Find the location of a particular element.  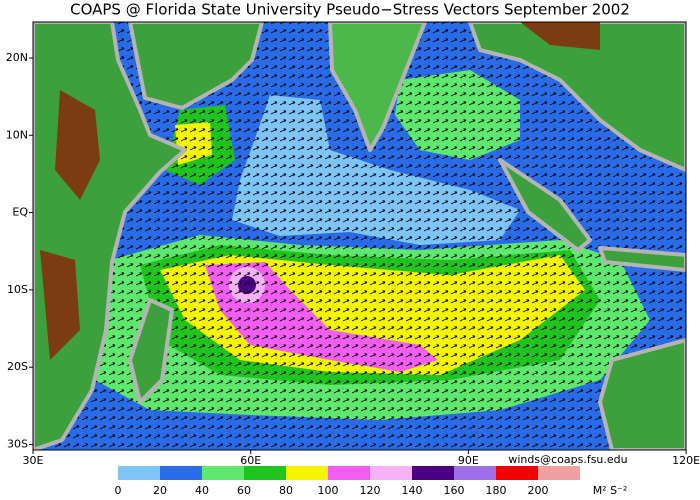

arabia is located at coordinates (196, 66).